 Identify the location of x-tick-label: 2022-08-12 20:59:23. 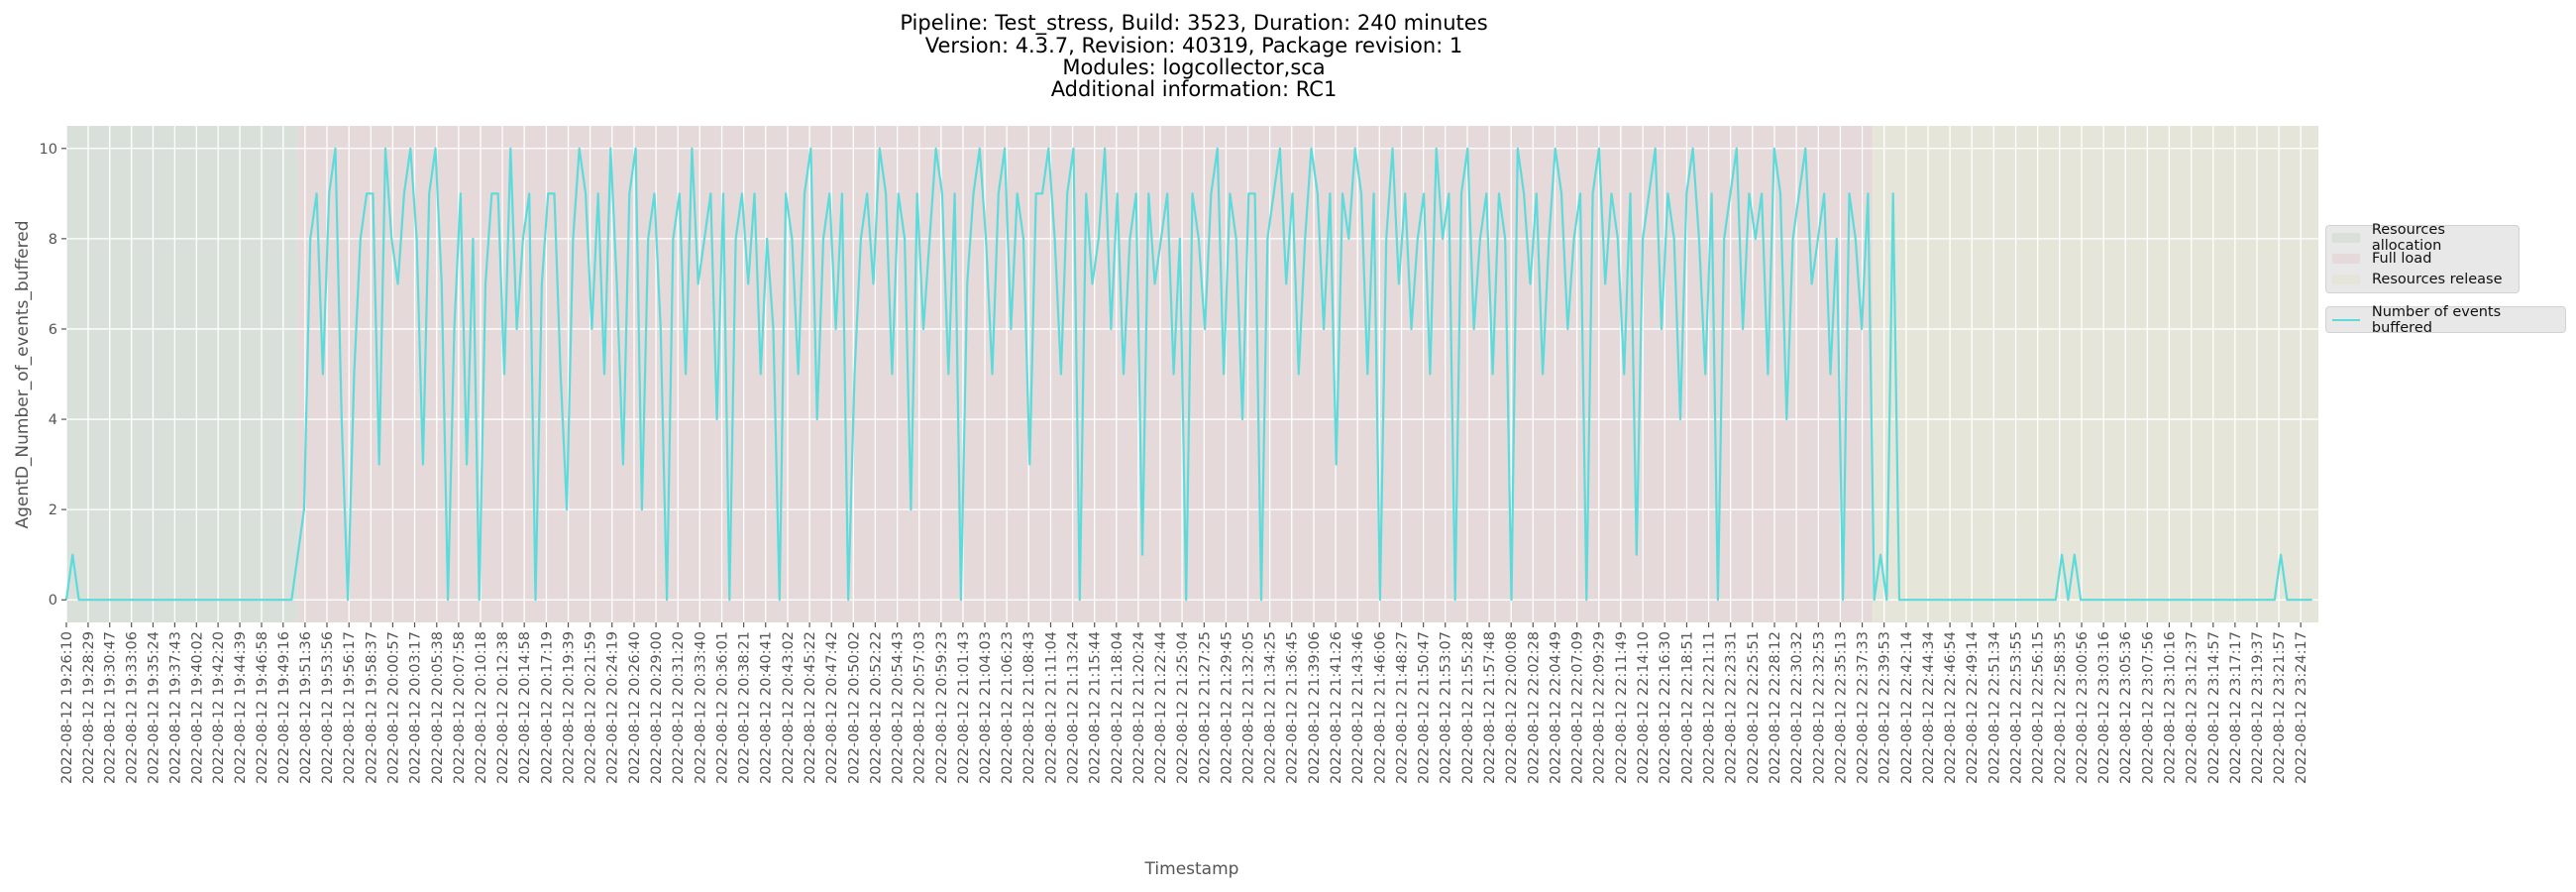
(942, 707).